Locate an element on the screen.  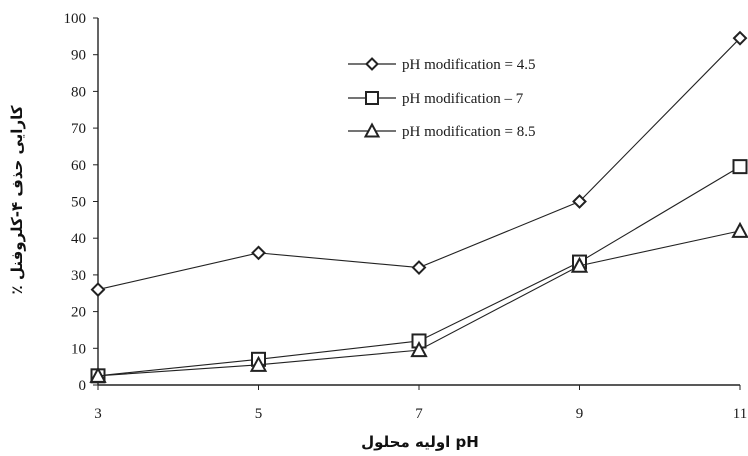
y-tick-label: 50 is located at coordinates (78, 203).